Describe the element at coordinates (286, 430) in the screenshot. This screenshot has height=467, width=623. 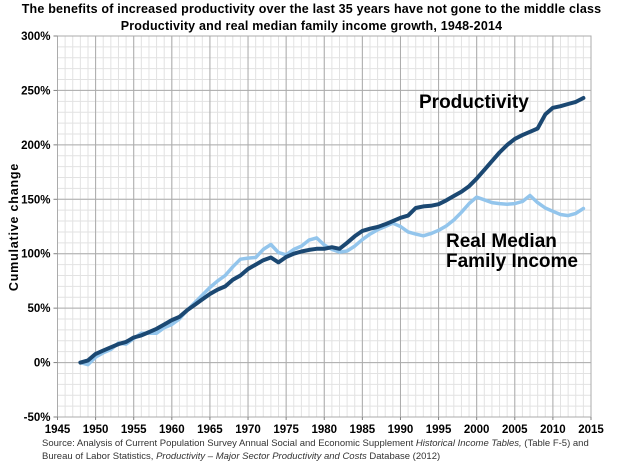
I see `x-tick-label: 1975` at that location.